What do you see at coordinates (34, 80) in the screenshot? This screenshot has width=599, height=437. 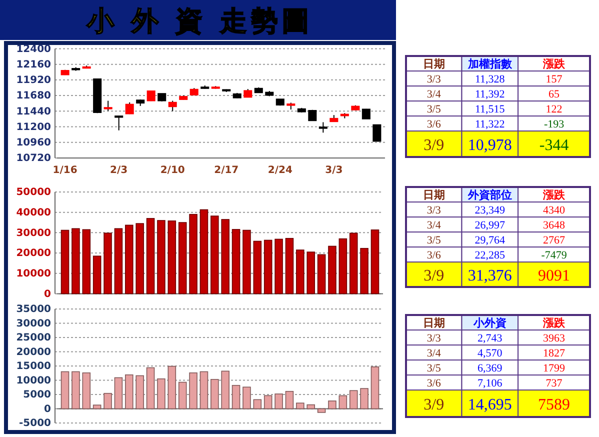 I see `y-tick-label: 11920` at bounding box center [34, 80].